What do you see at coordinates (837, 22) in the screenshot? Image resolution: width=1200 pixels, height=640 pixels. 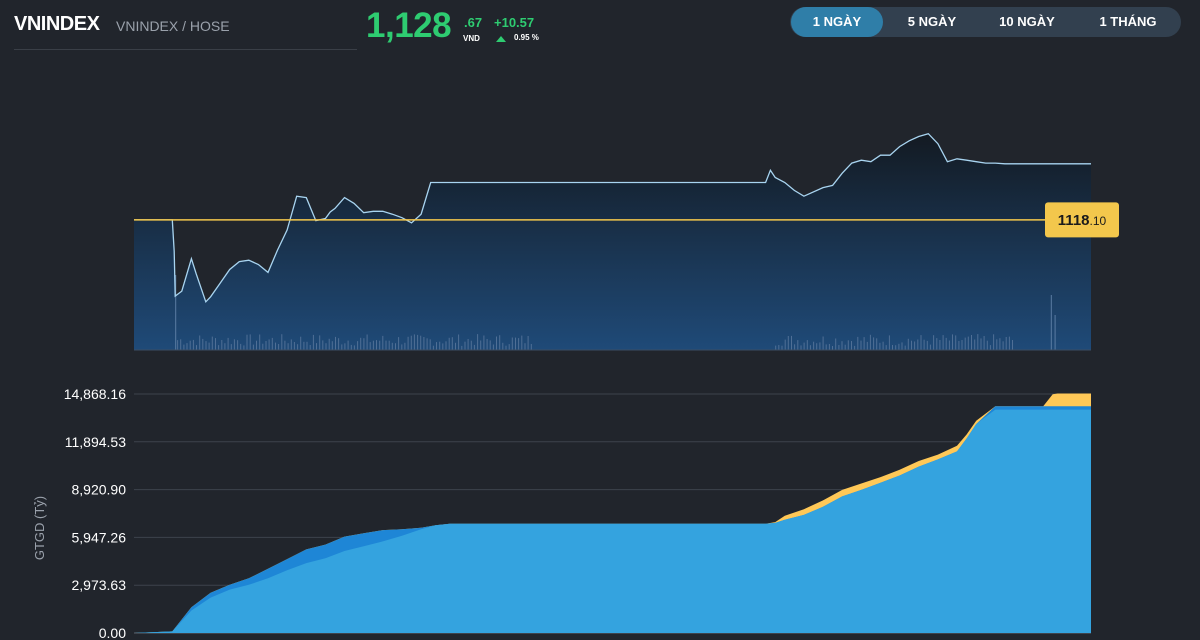 I see `tab-1-day: 1 NGÀY` at bounding box center [837, 22].